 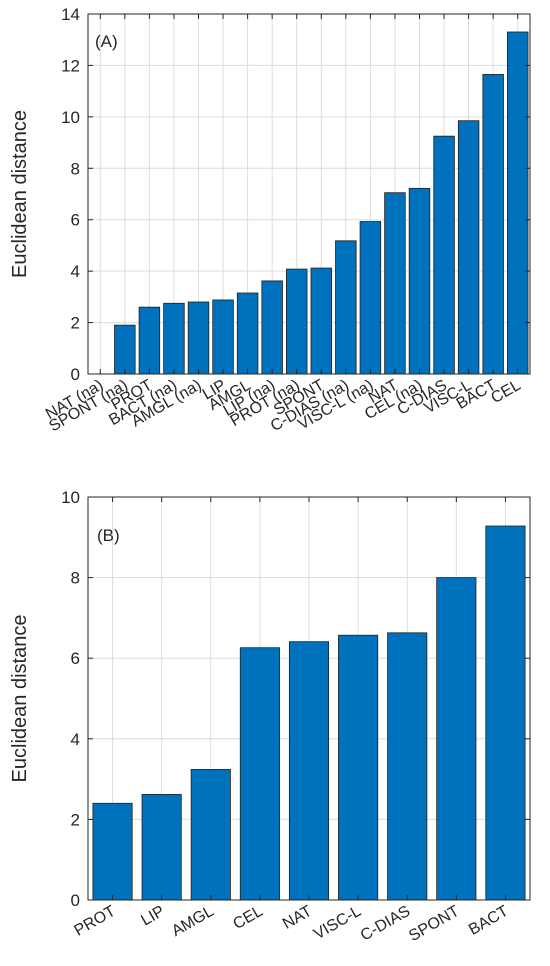 I want to click on chart-a-y-tick-label: 0, so click(x=75, y=374).